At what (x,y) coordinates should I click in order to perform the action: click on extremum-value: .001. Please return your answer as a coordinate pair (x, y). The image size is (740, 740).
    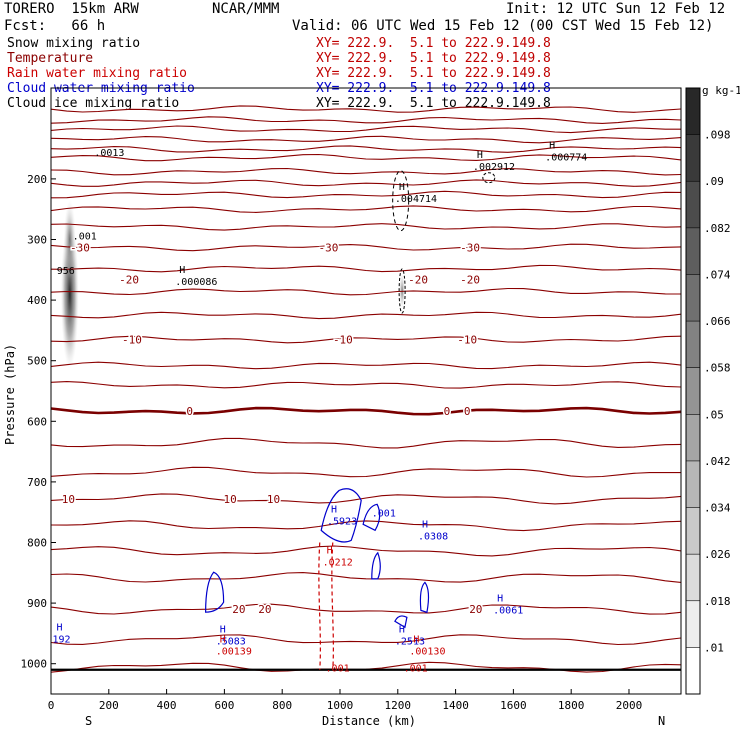
    Looking at the image, I should click on (416, 669).